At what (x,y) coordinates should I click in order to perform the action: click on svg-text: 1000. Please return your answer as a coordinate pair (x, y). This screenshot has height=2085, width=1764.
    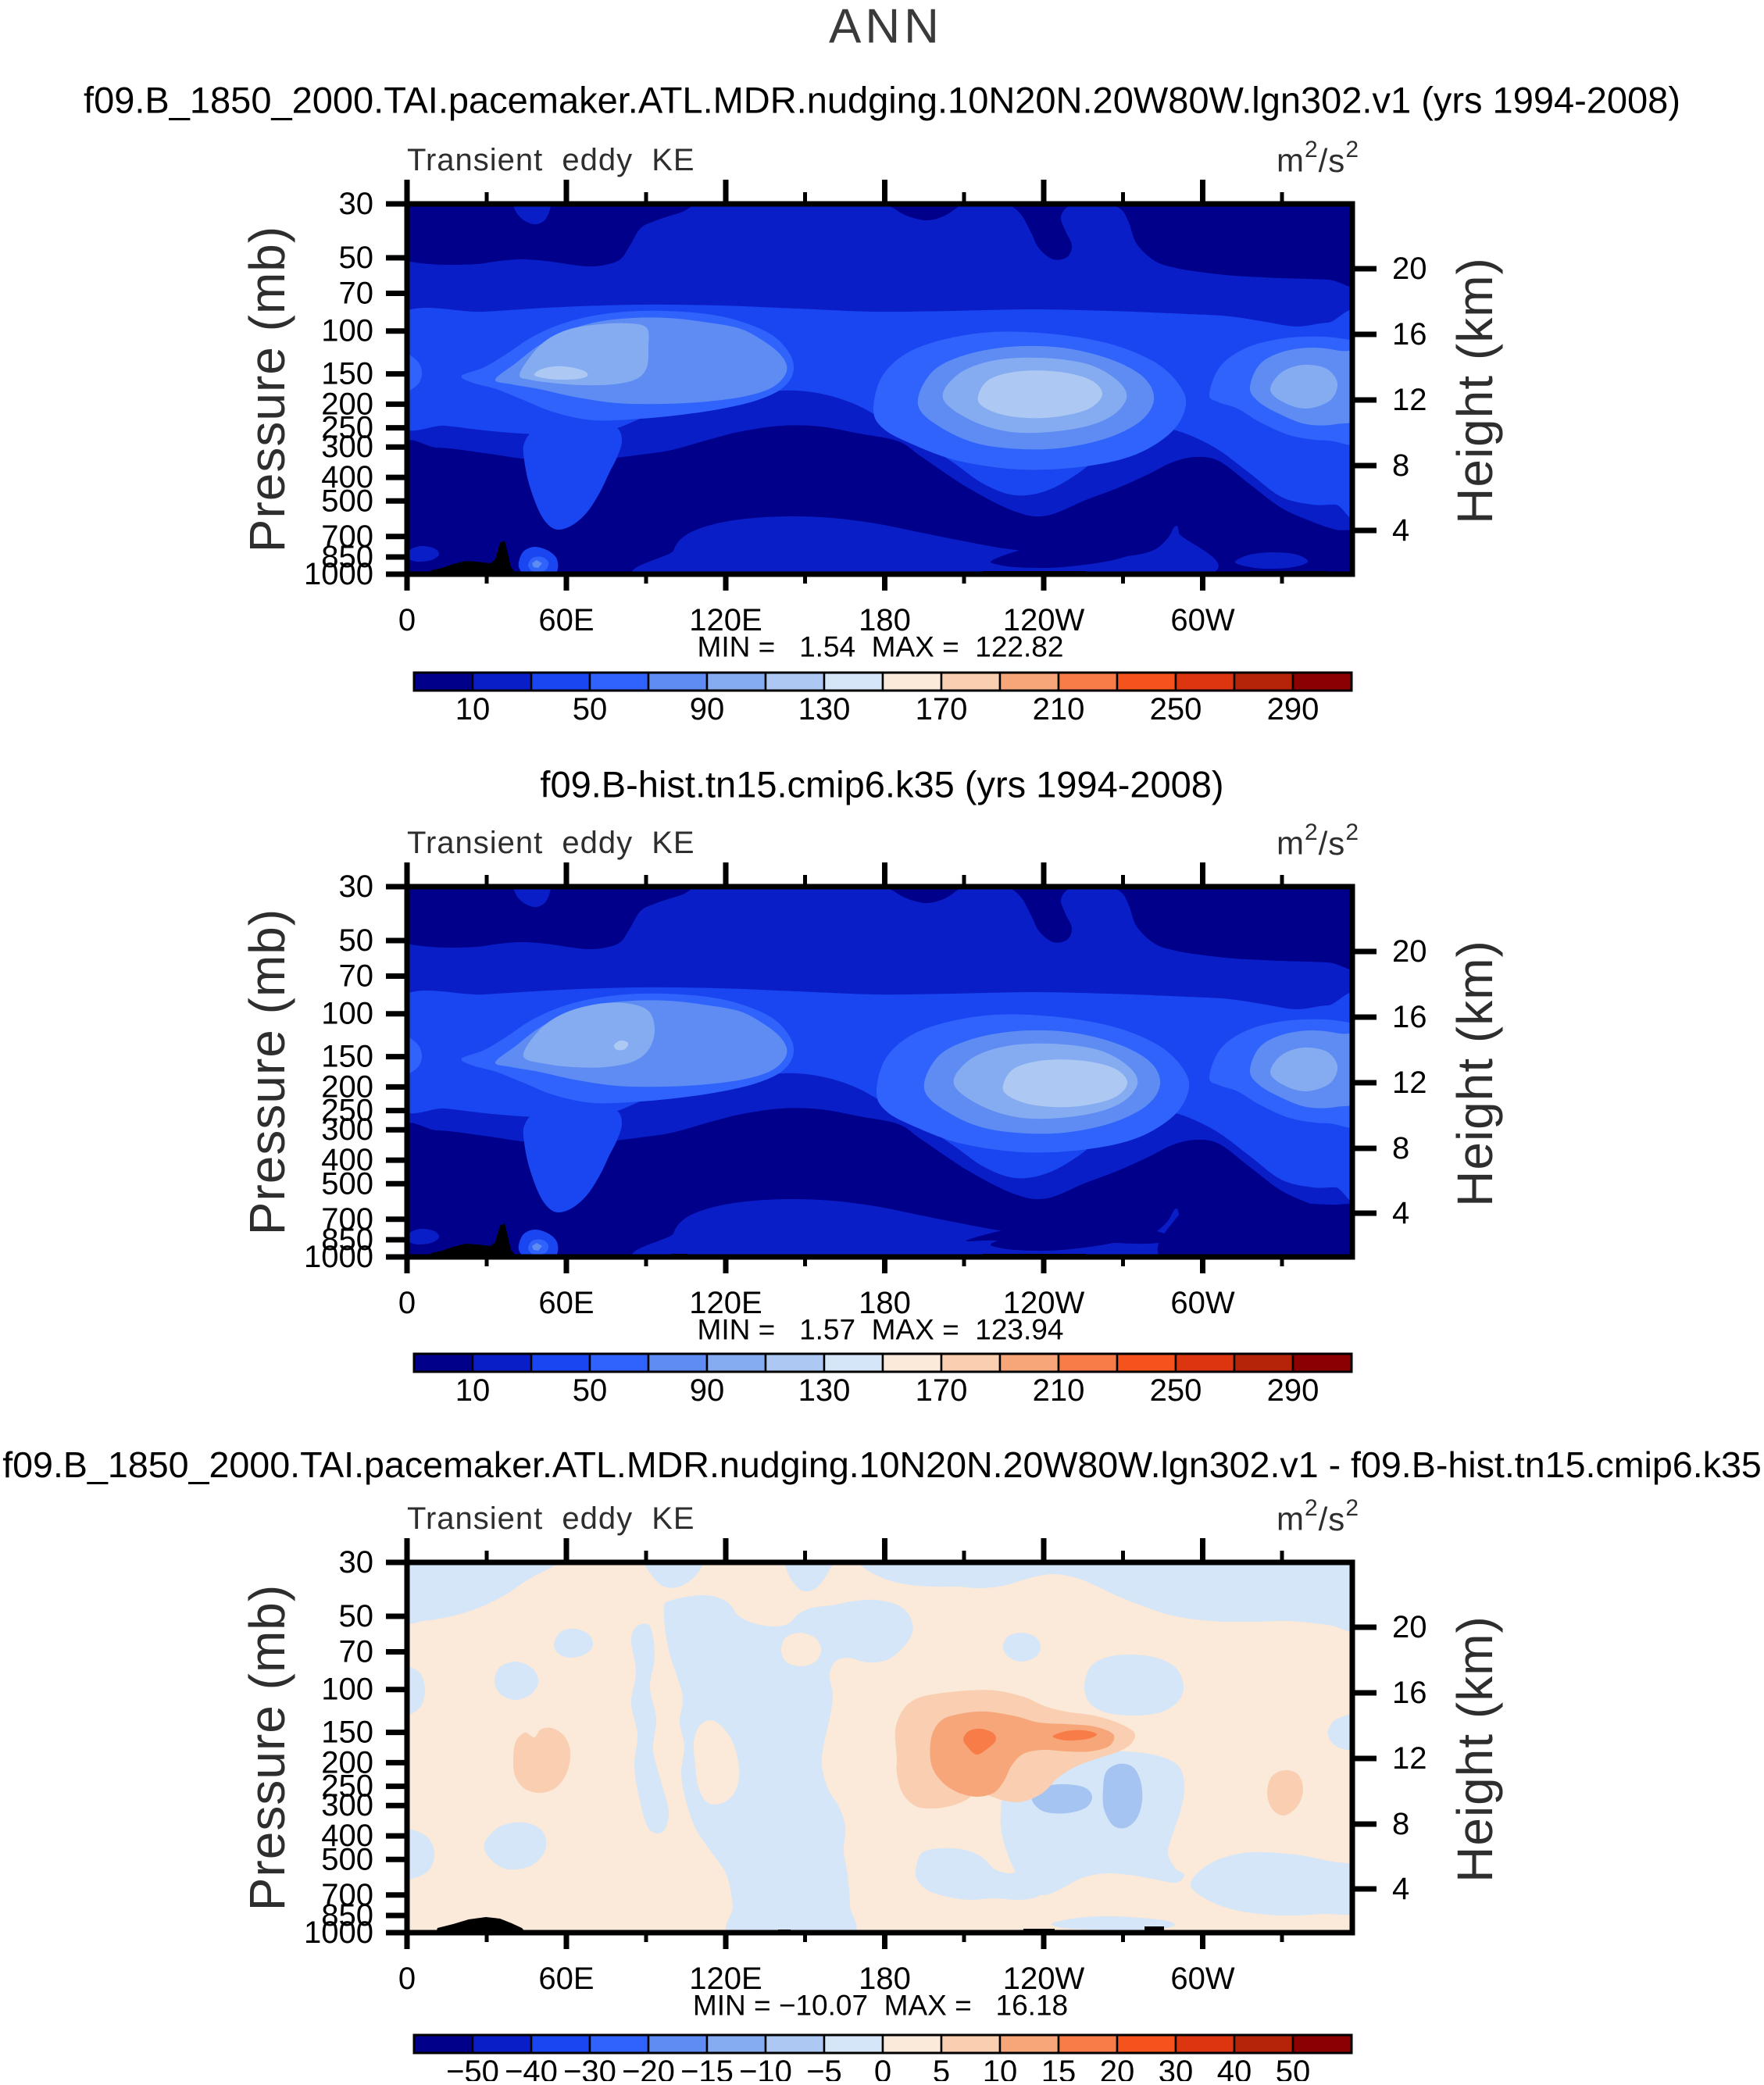
    Looking at the image, I should click on (338, 574).